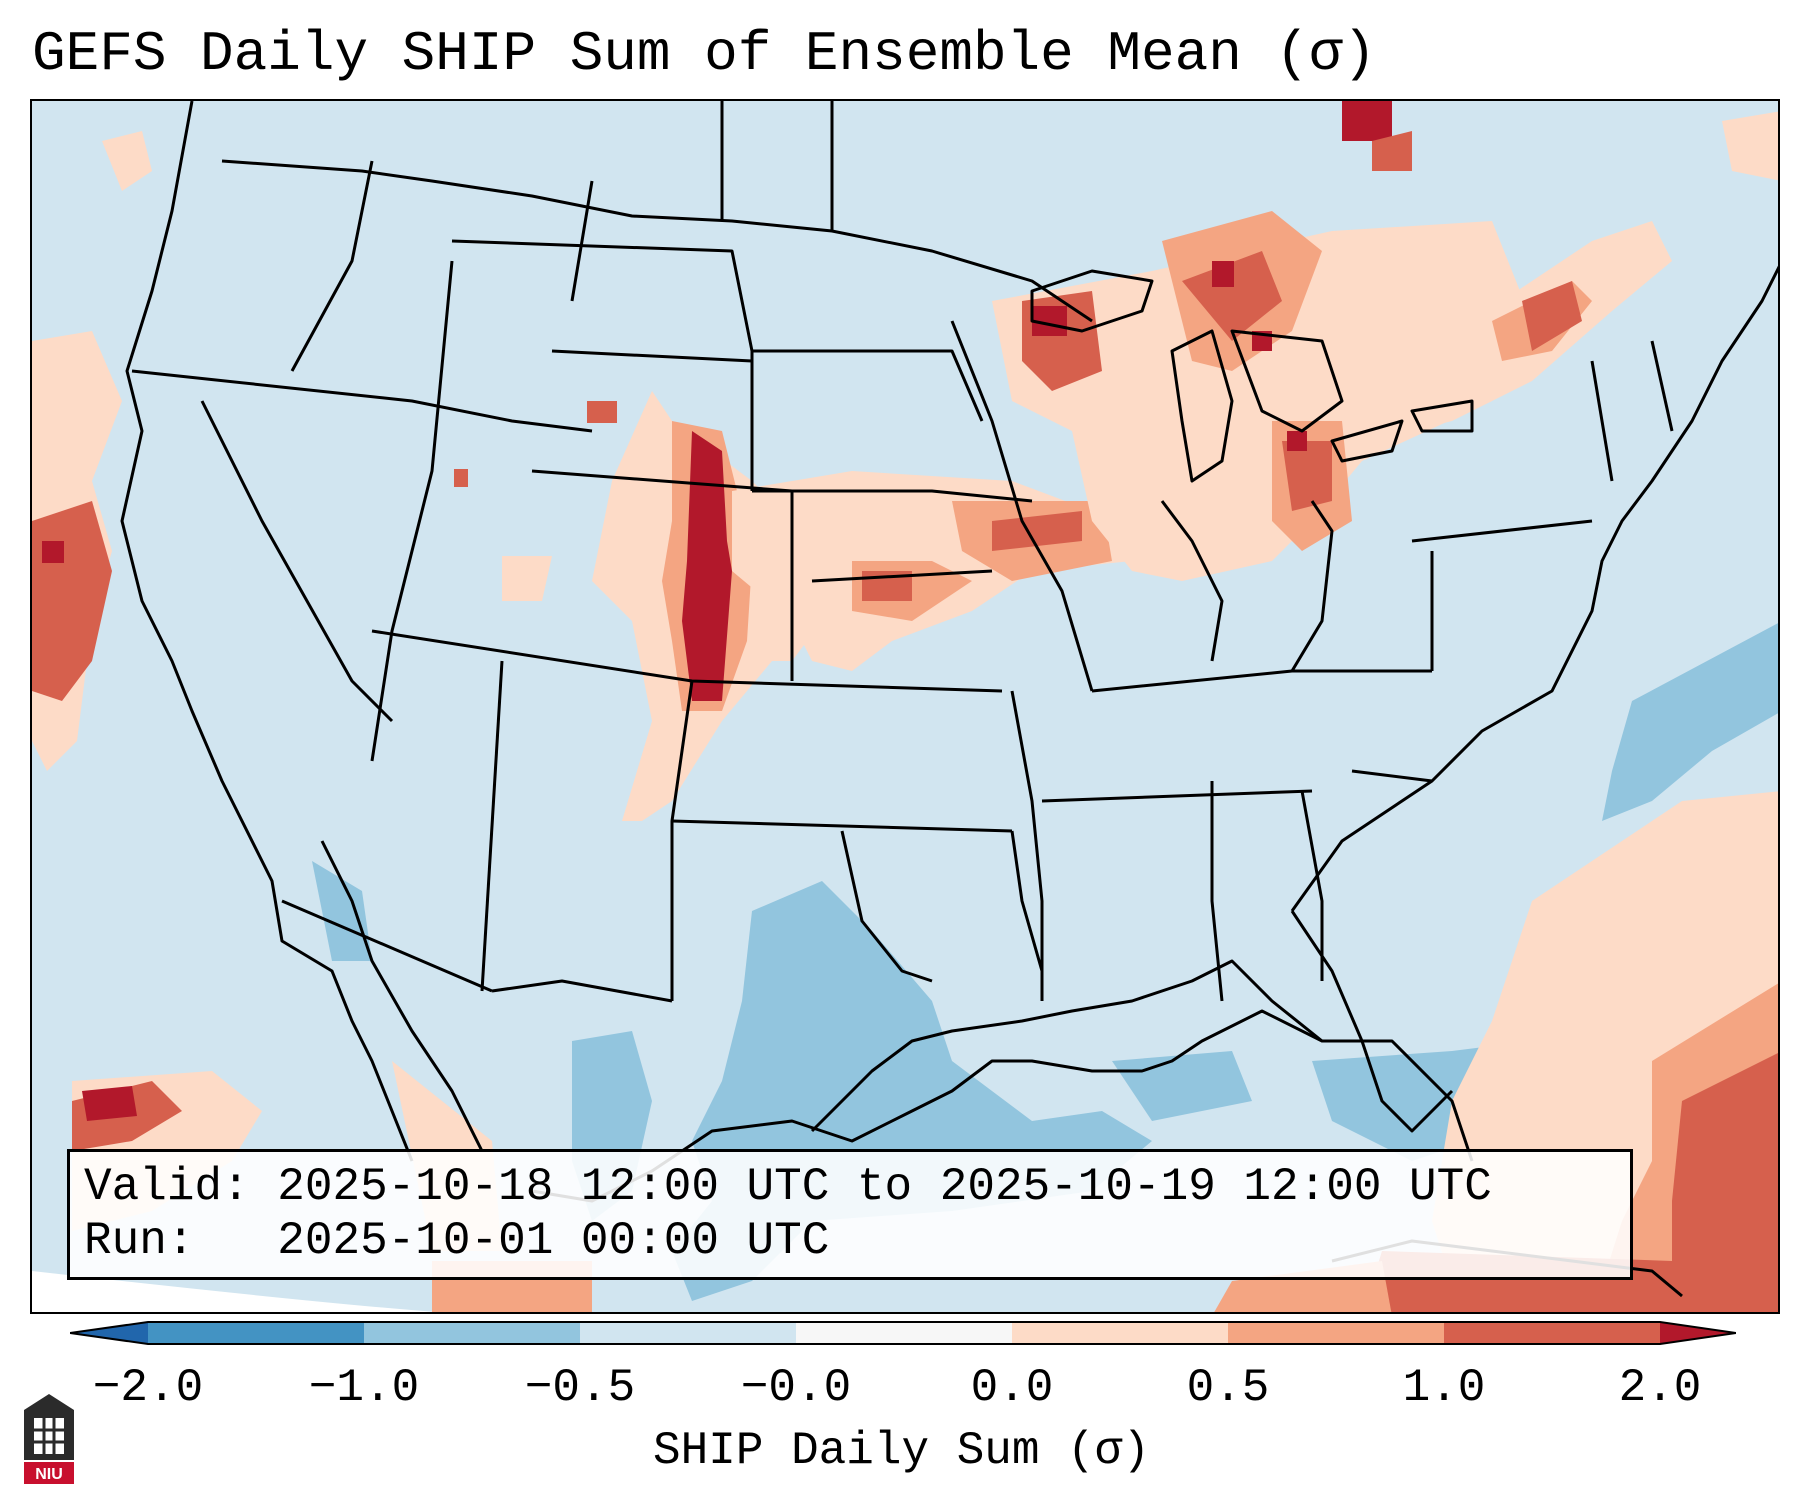 This screenshot has width=1803, height=1506. What do you see at coordinates (148, 1388) in the screenshot?
I see `colorbar-tick-label: −2.0` at bounding box center [148, 1388].